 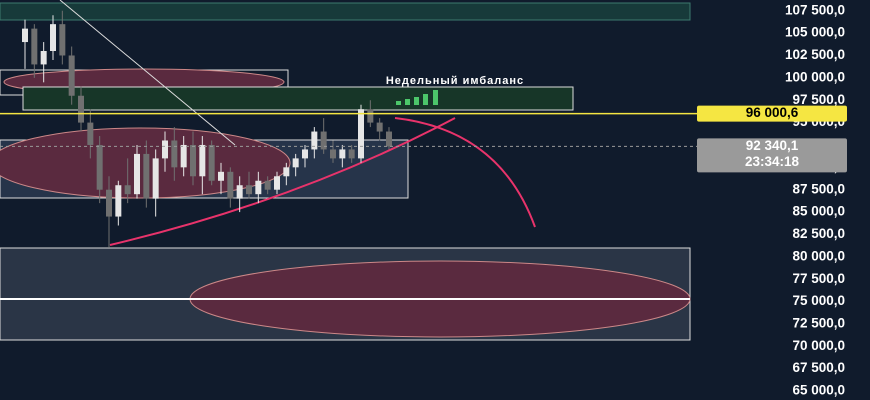 I want to click on y-tick-label: 97 500,0, so click(x=818, y=99).